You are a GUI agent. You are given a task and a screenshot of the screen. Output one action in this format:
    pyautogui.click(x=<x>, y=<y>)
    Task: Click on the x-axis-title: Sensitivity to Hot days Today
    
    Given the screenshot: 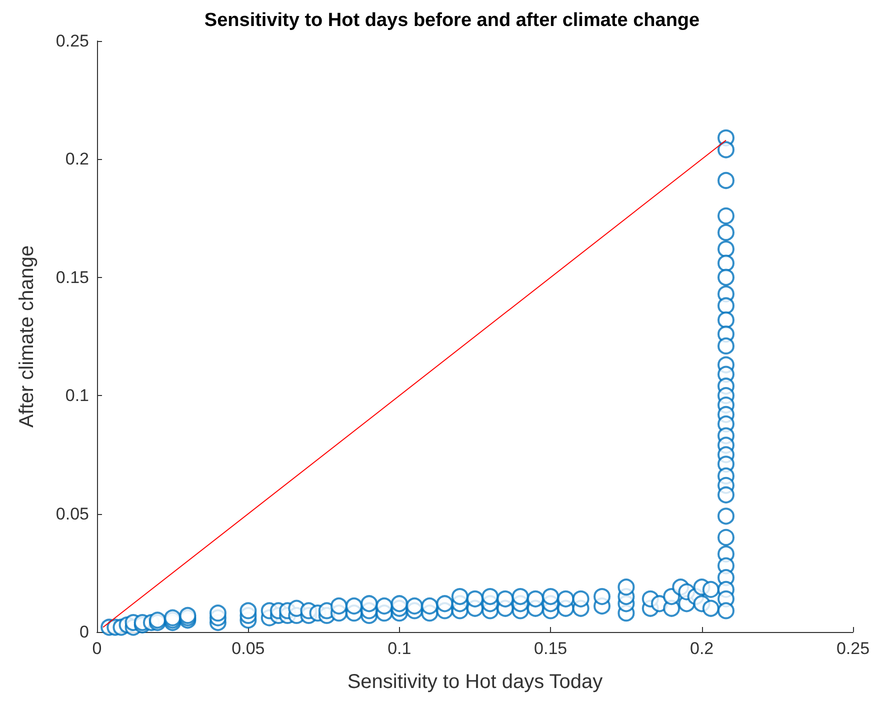 What is the action you would take?
    pyautogui.click(x=475, y=682)
    